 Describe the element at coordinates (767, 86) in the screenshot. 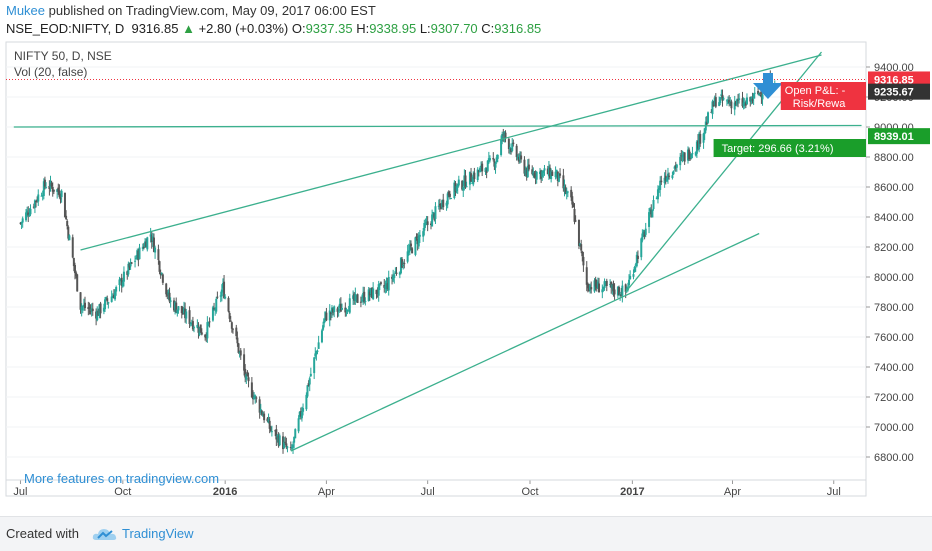

I see `short-entry-arrow-icon` at that location.